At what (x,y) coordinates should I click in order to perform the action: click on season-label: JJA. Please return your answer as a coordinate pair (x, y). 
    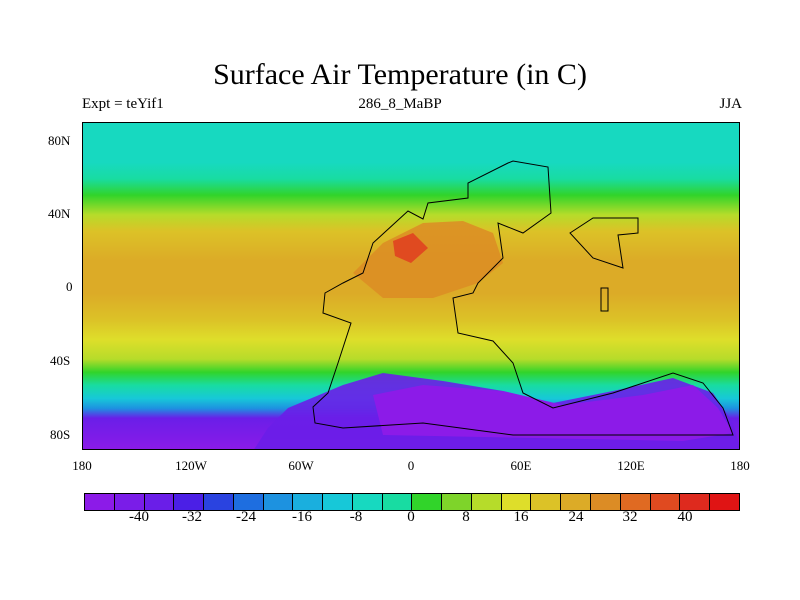
    Looking at the image, I should click on (730, 104).